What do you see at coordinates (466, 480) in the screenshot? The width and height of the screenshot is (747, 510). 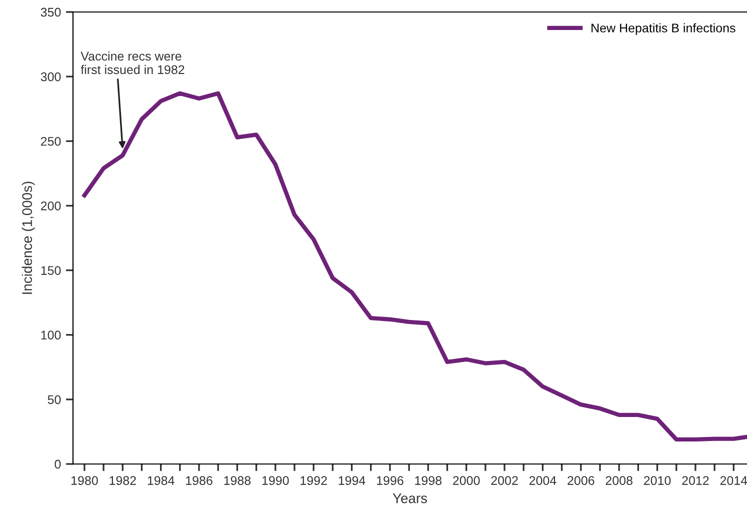 I see `x-tick-label: 2000` at bounding box center [466, 480].